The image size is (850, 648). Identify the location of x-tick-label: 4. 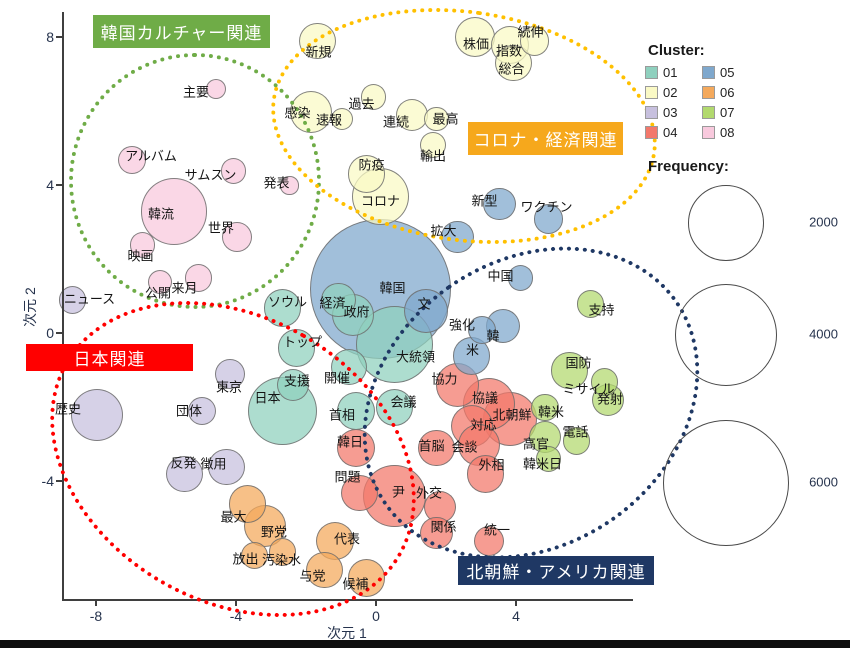
(516, 616).